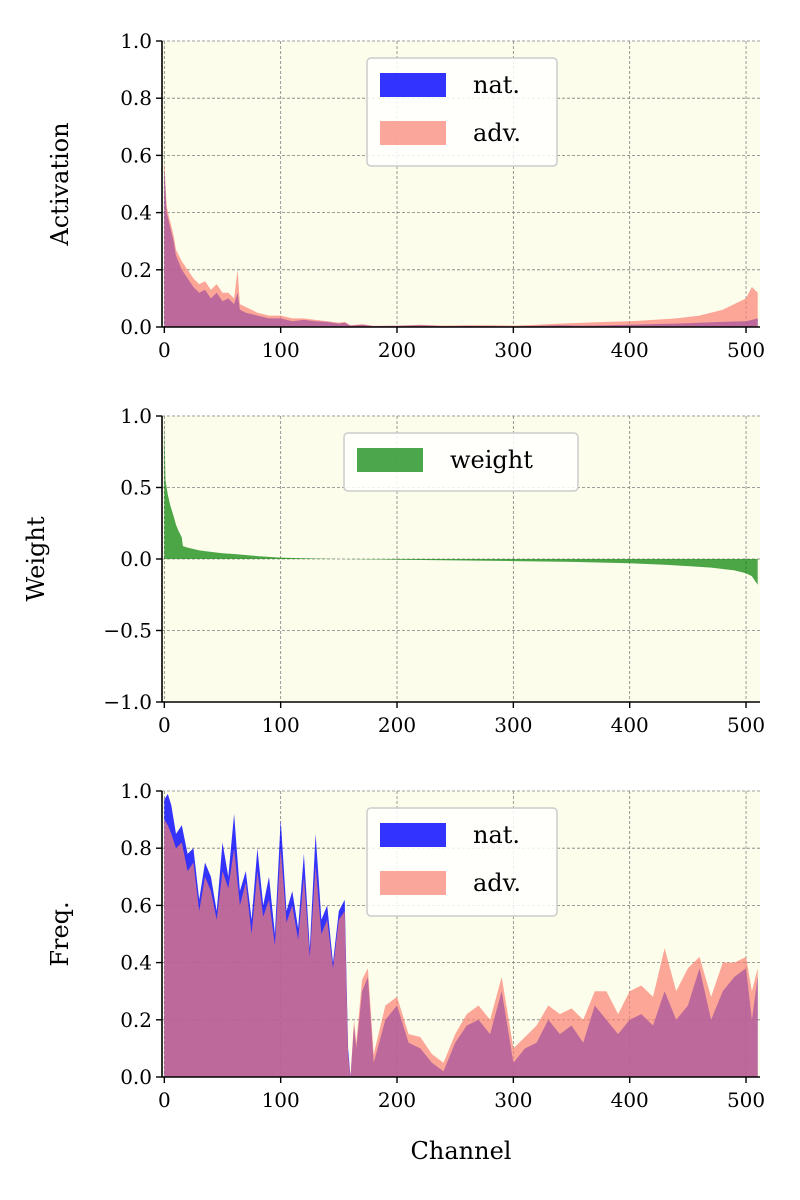 Image resolution: width=800 pixels, height=1200 pixels. Describe the element at coordinates (461, 244) in the screenshot. I see `series-area-adv` at that location.